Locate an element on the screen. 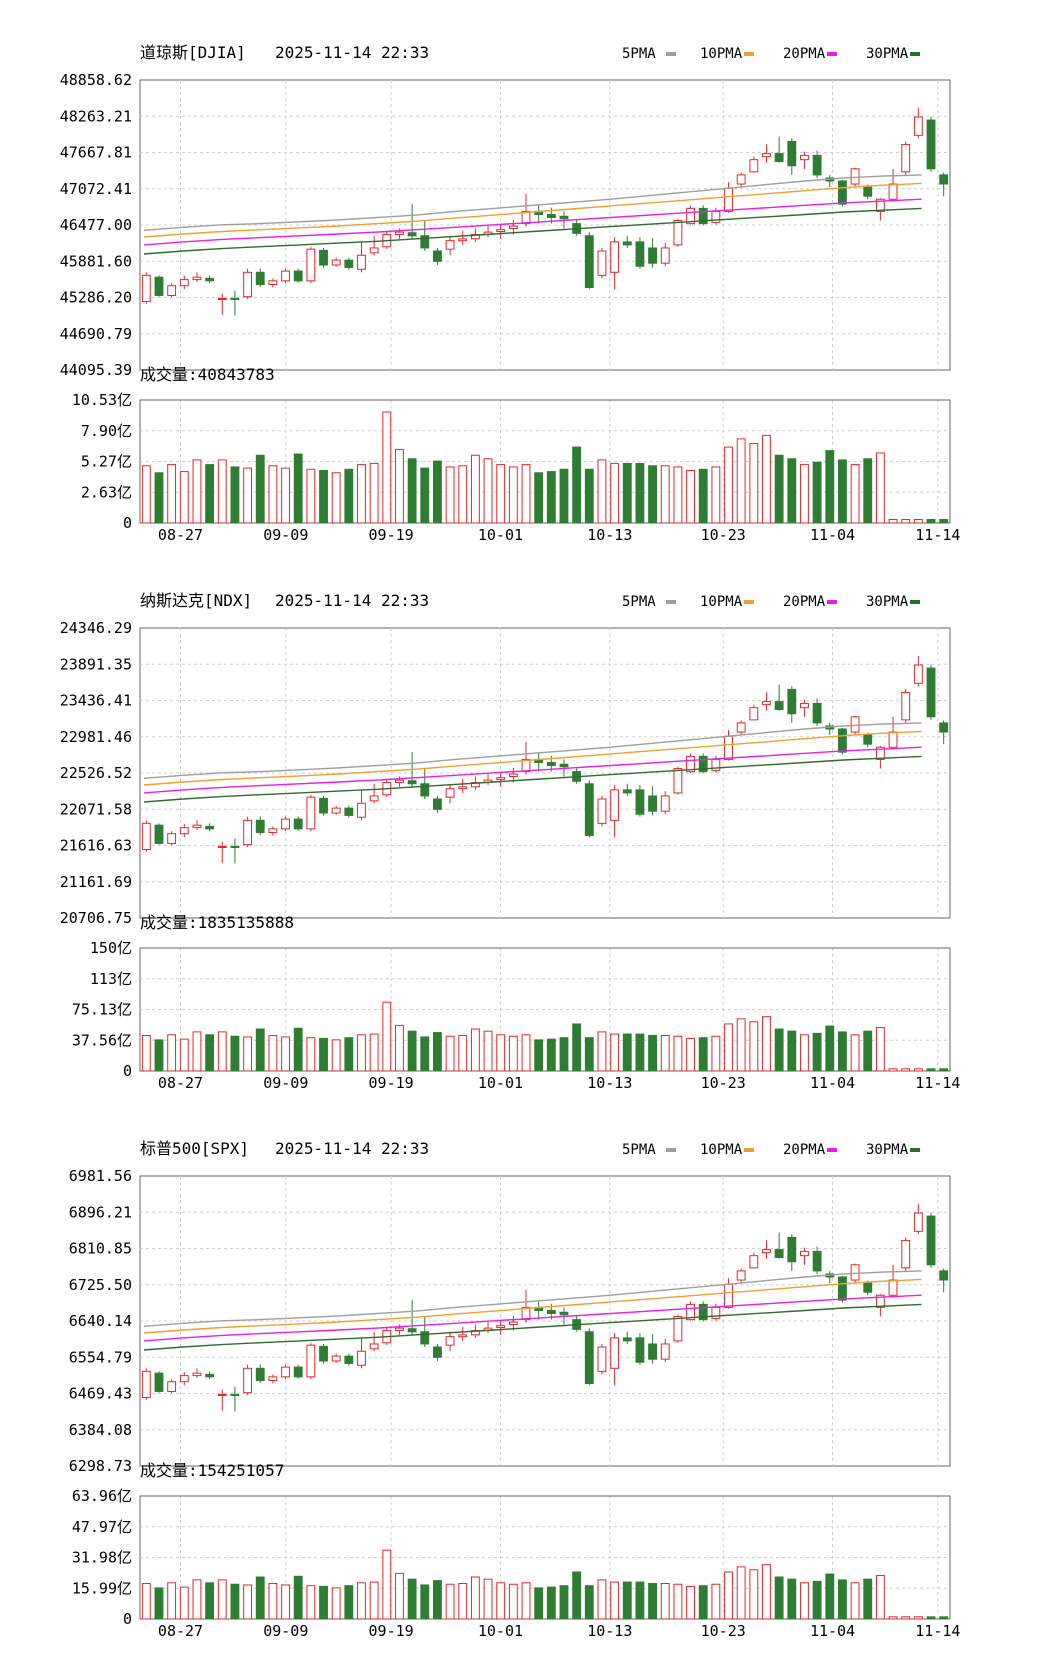 Image resolution: width=1058 pixels, height=1670 pixels. price-tick-1-8: 20706.75 is located at coordinates (96, 918).